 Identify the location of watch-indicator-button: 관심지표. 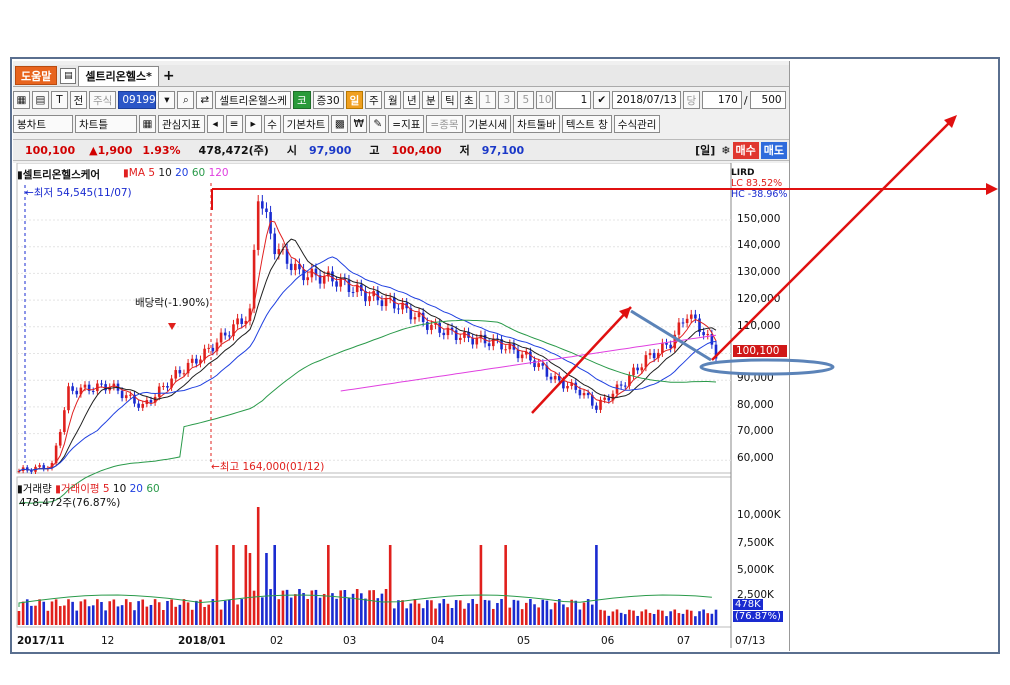
(181, 124).